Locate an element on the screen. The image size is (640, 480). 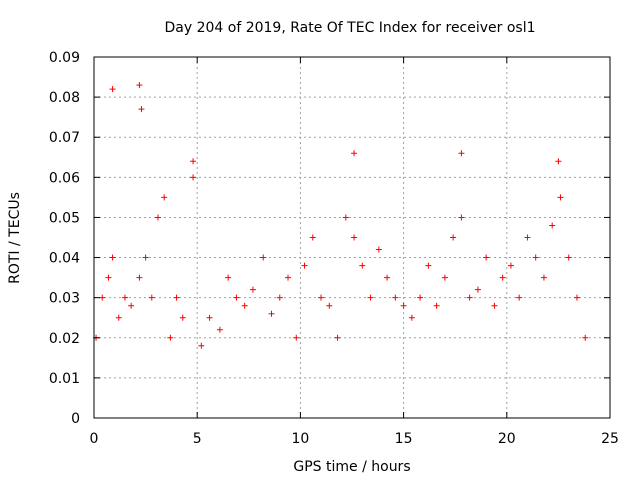
y-tick-label: 0.03 is located at coordinates (64, 299).